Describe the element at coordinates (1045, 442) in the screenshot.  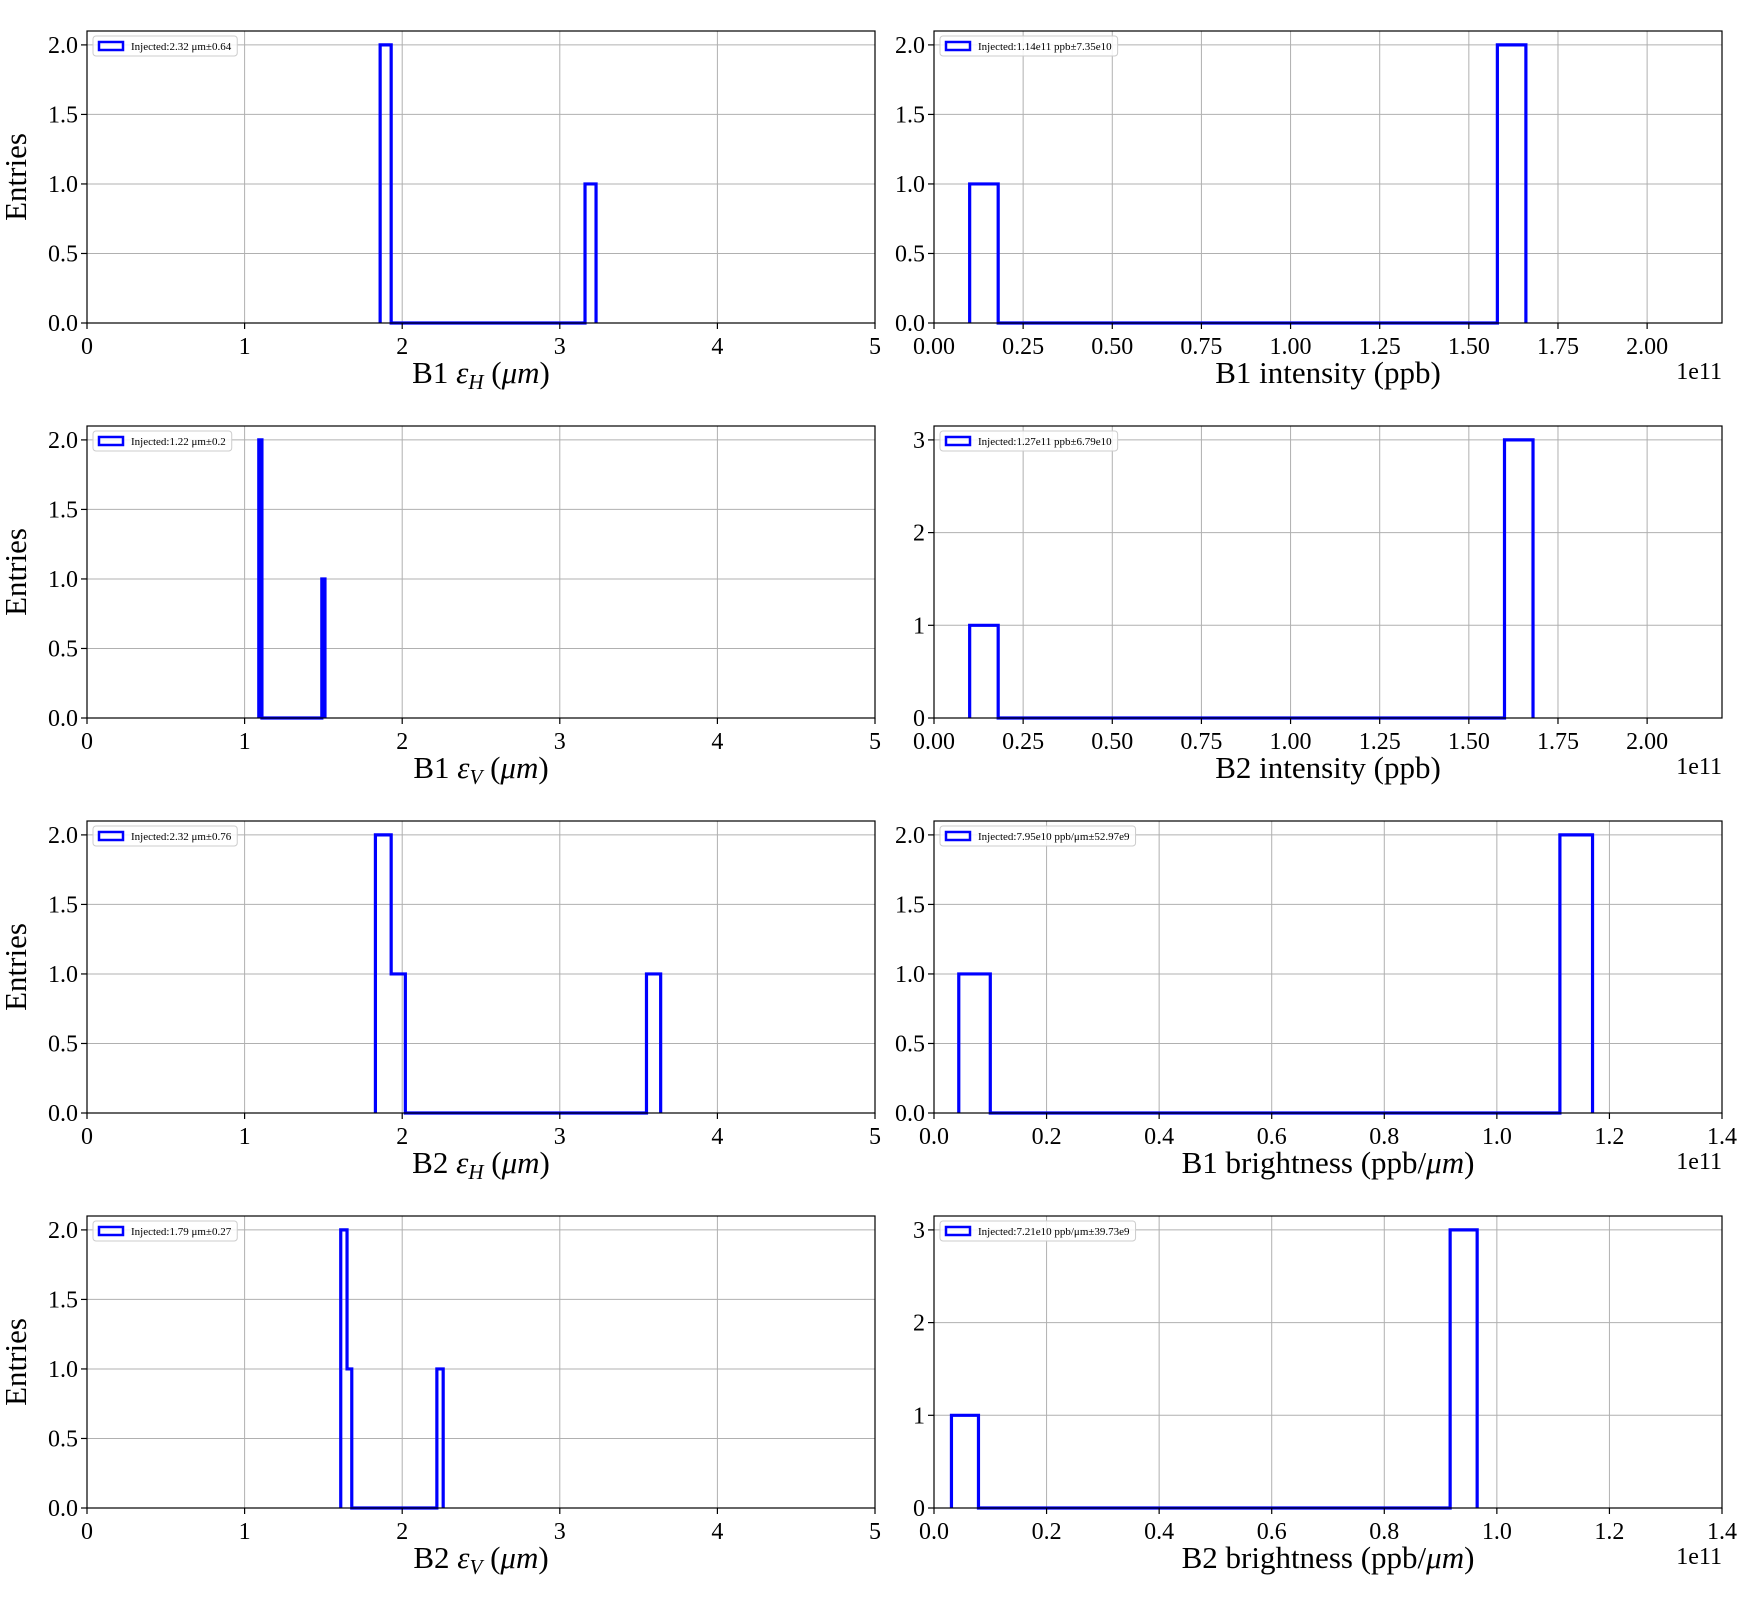
I see `legend-label: Injected:1.27e11 ppb±6.79e10` at that location.